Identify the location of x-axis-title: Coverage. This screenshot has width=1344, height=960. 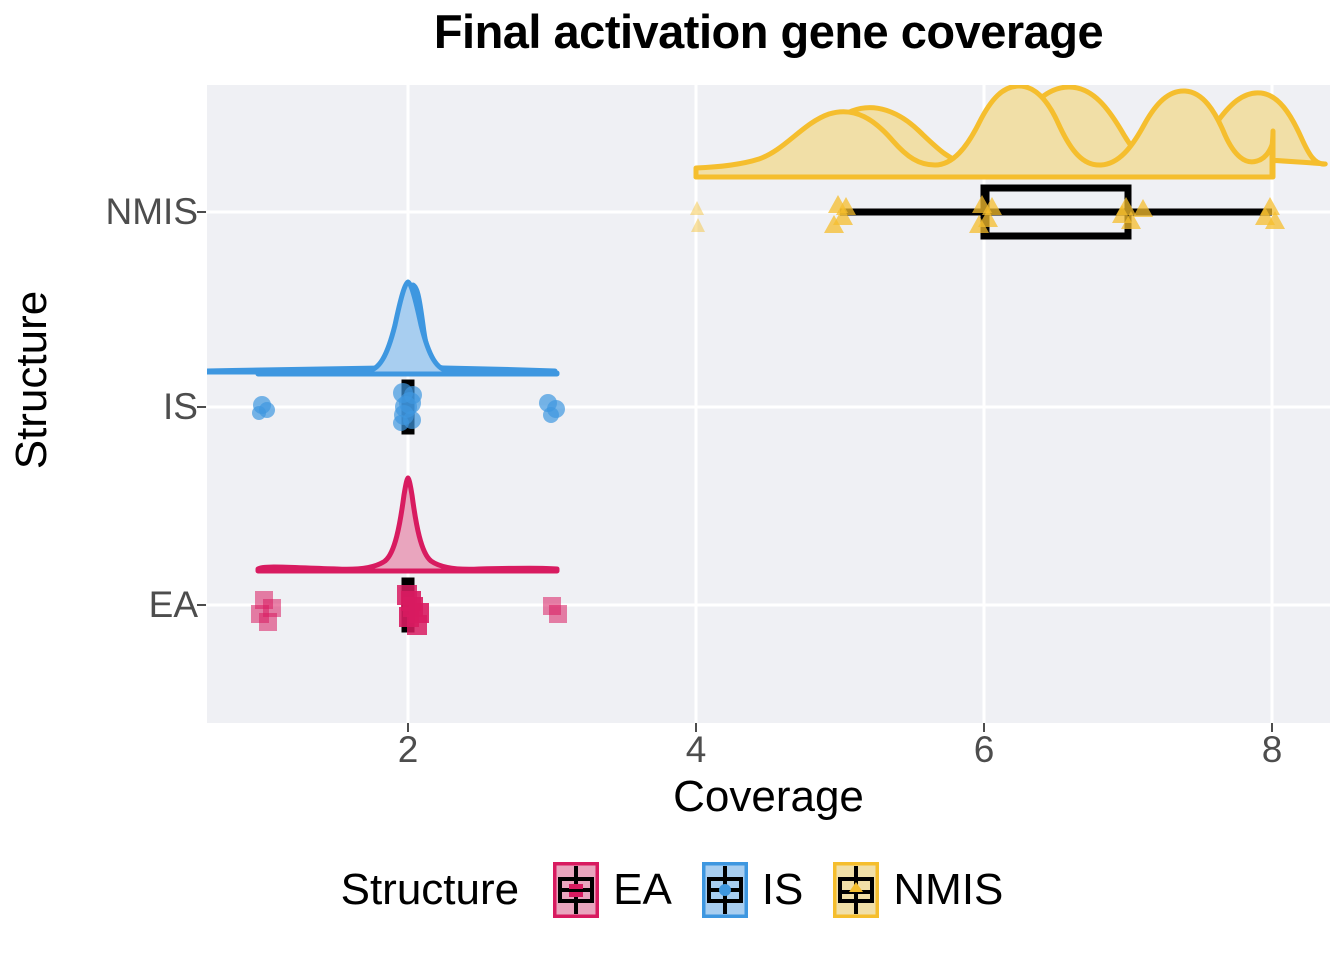
(768, 796).